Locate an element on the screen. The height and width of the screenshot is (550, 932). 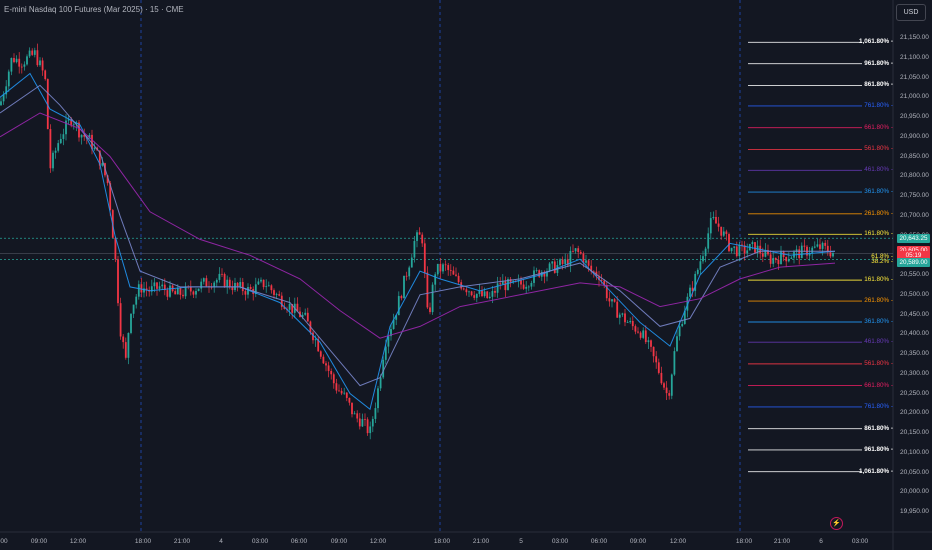
time-tick: 12:00 is located at coordinates (78, 541).